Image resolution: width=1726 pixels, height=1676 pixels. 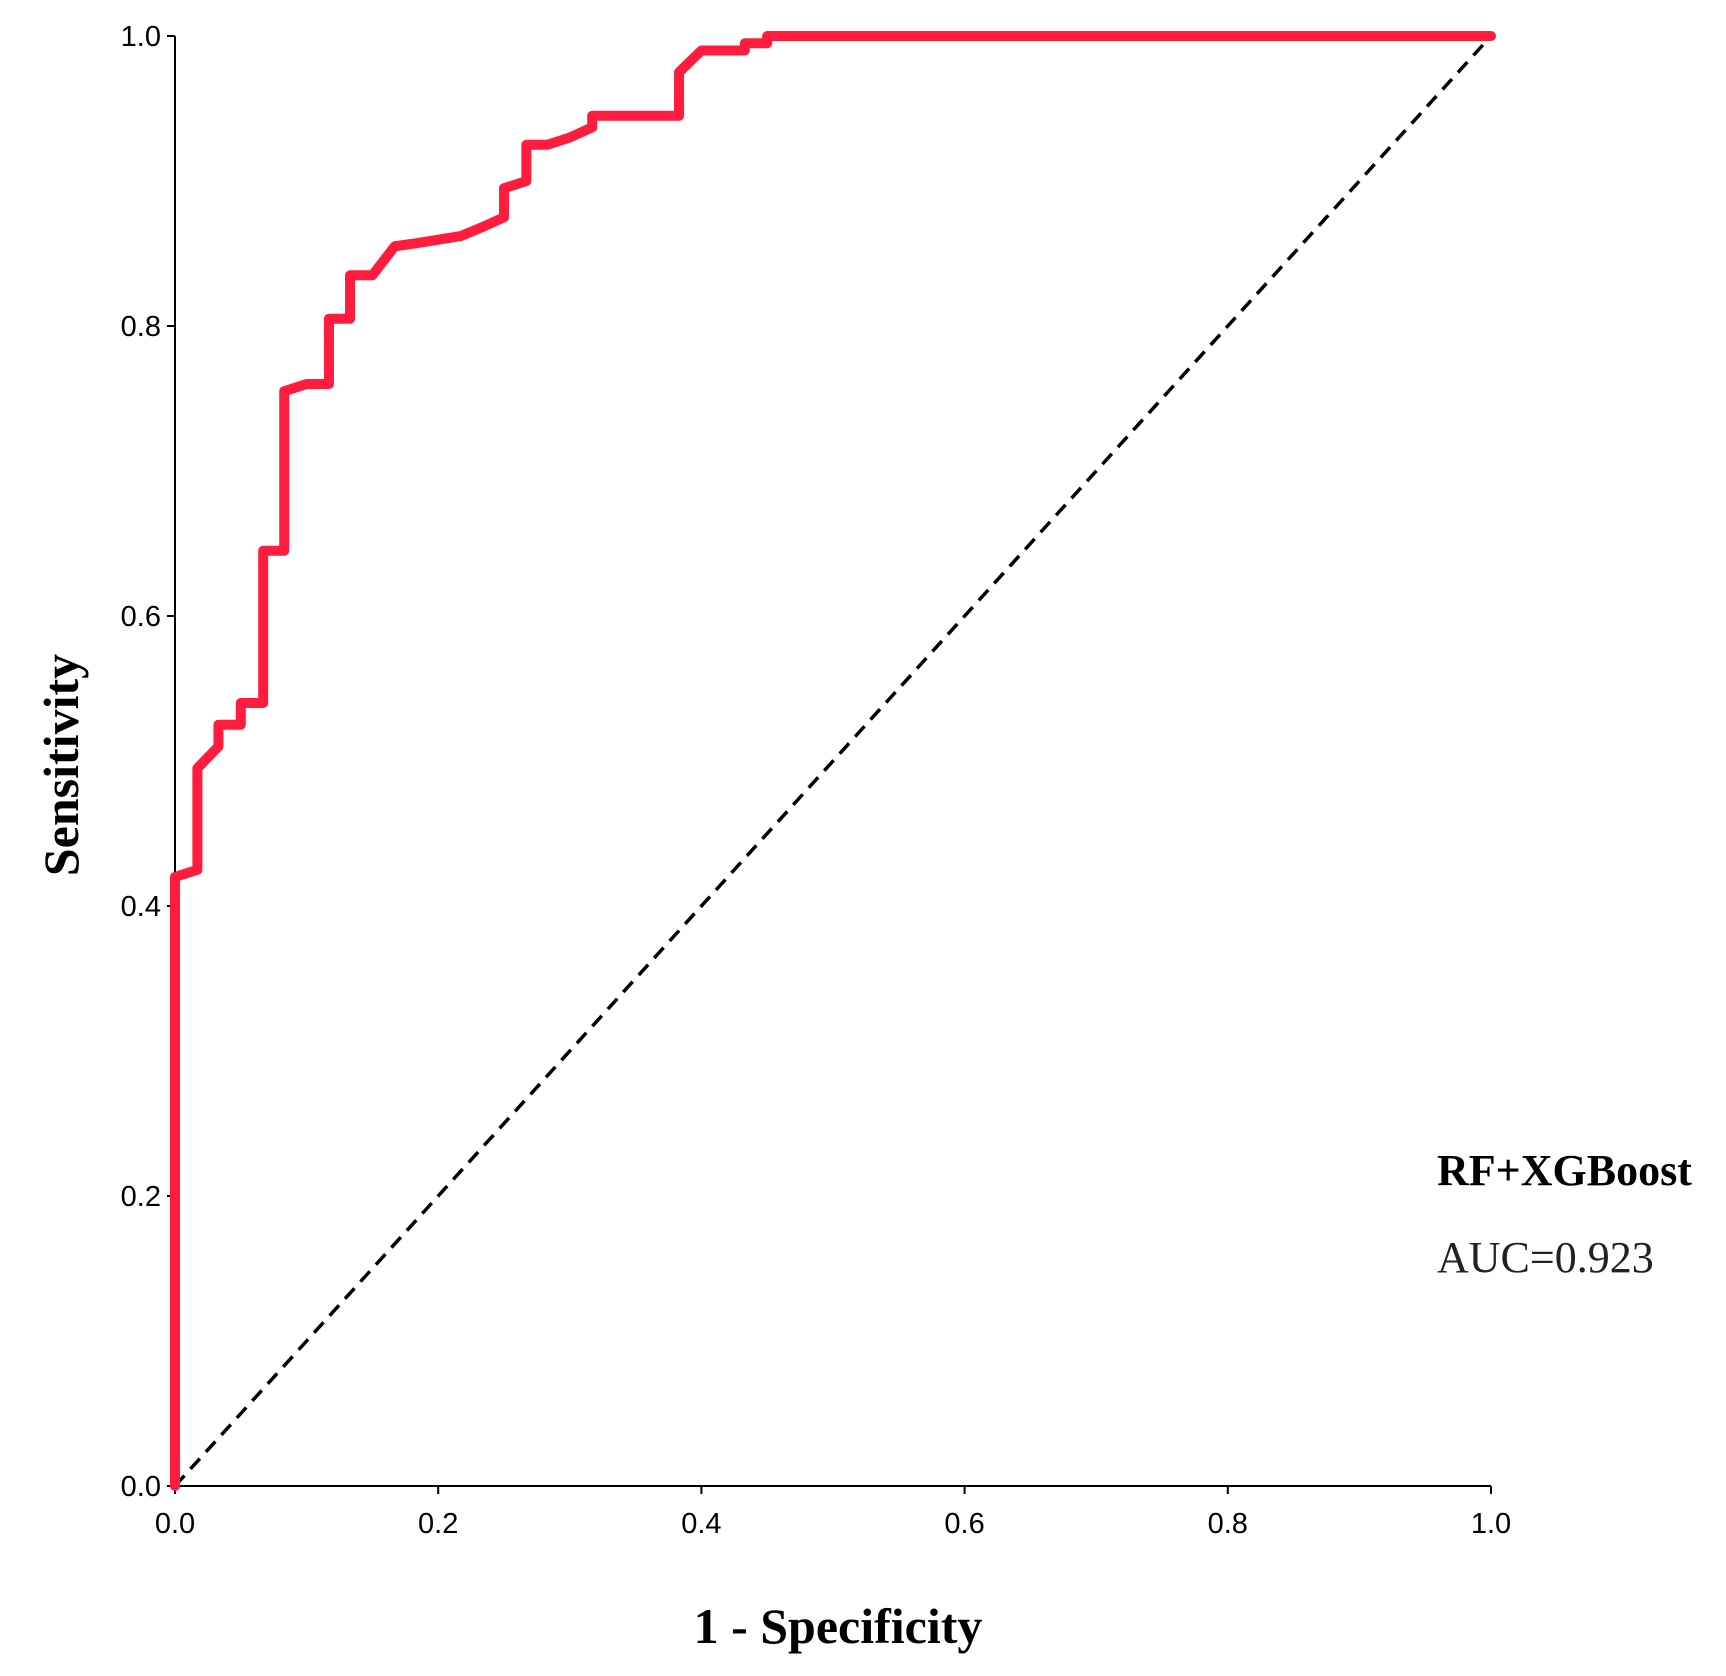 What do you see at coordinates (141, 907) in the screenshot?
I see `y-tick-label: 0.4` at bounding box center [141, 907].